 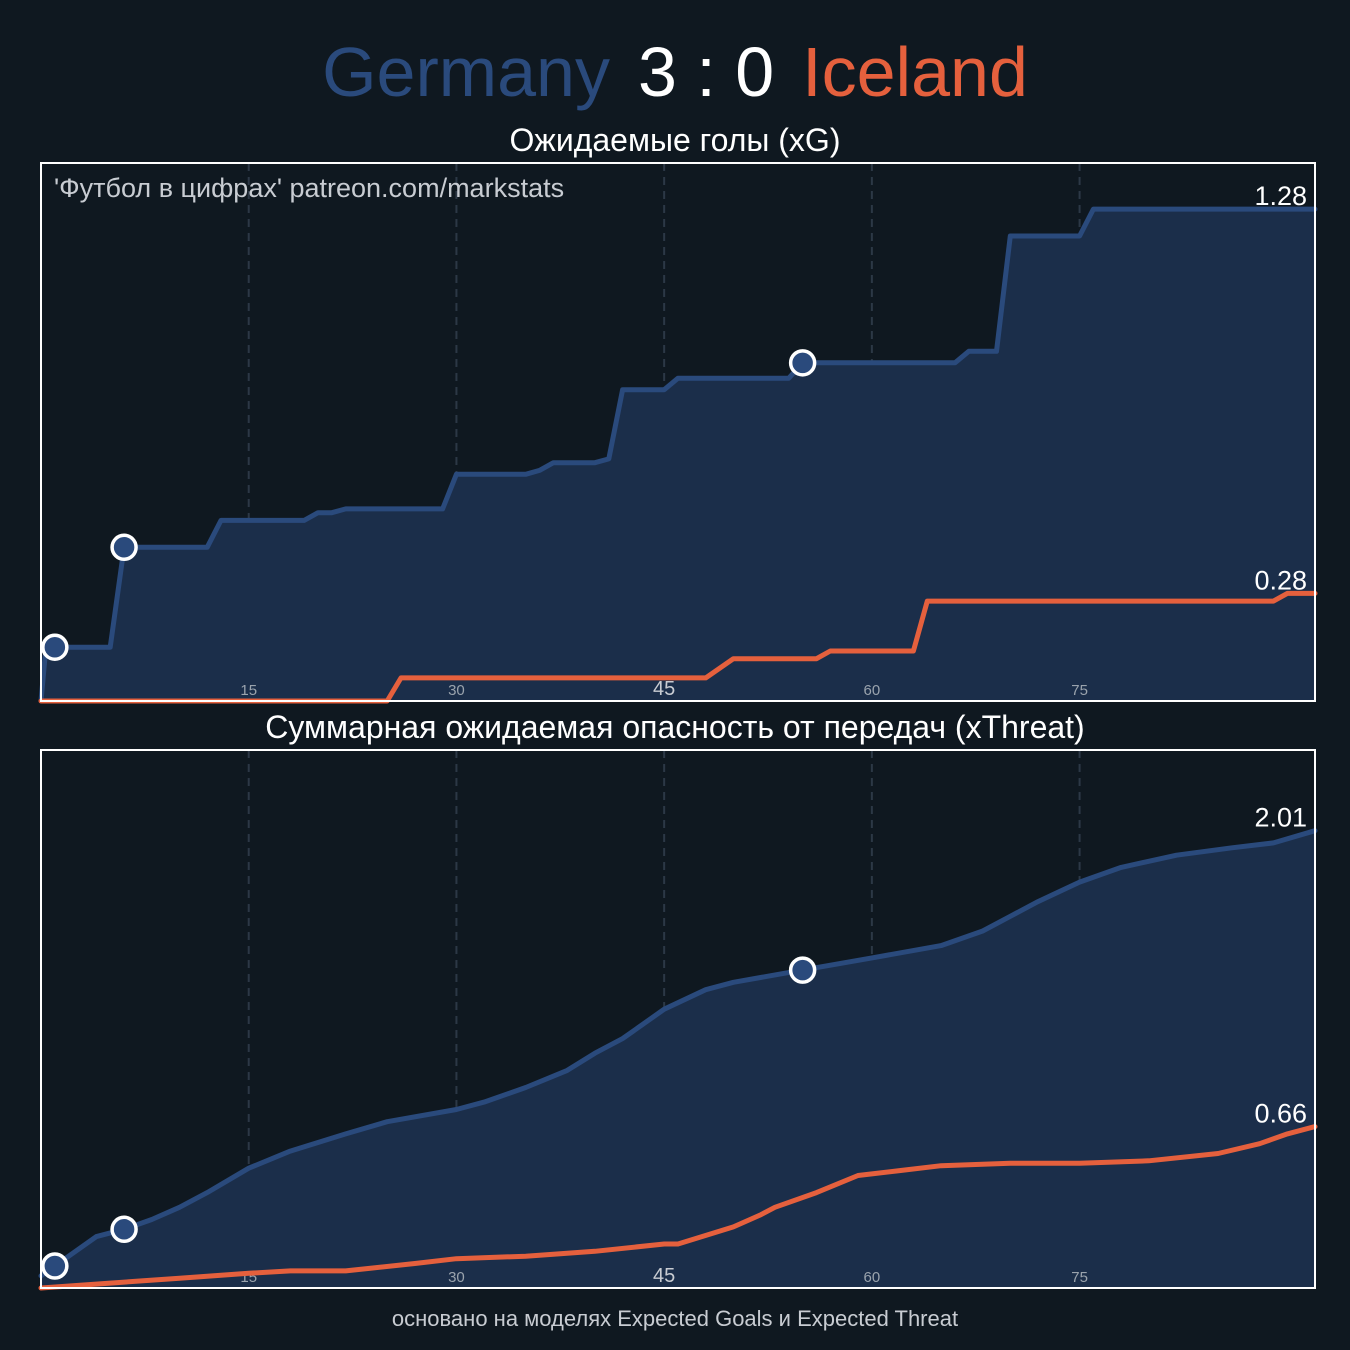 I want to click on away-team-name: Iceland, so click(x=915, y=72).